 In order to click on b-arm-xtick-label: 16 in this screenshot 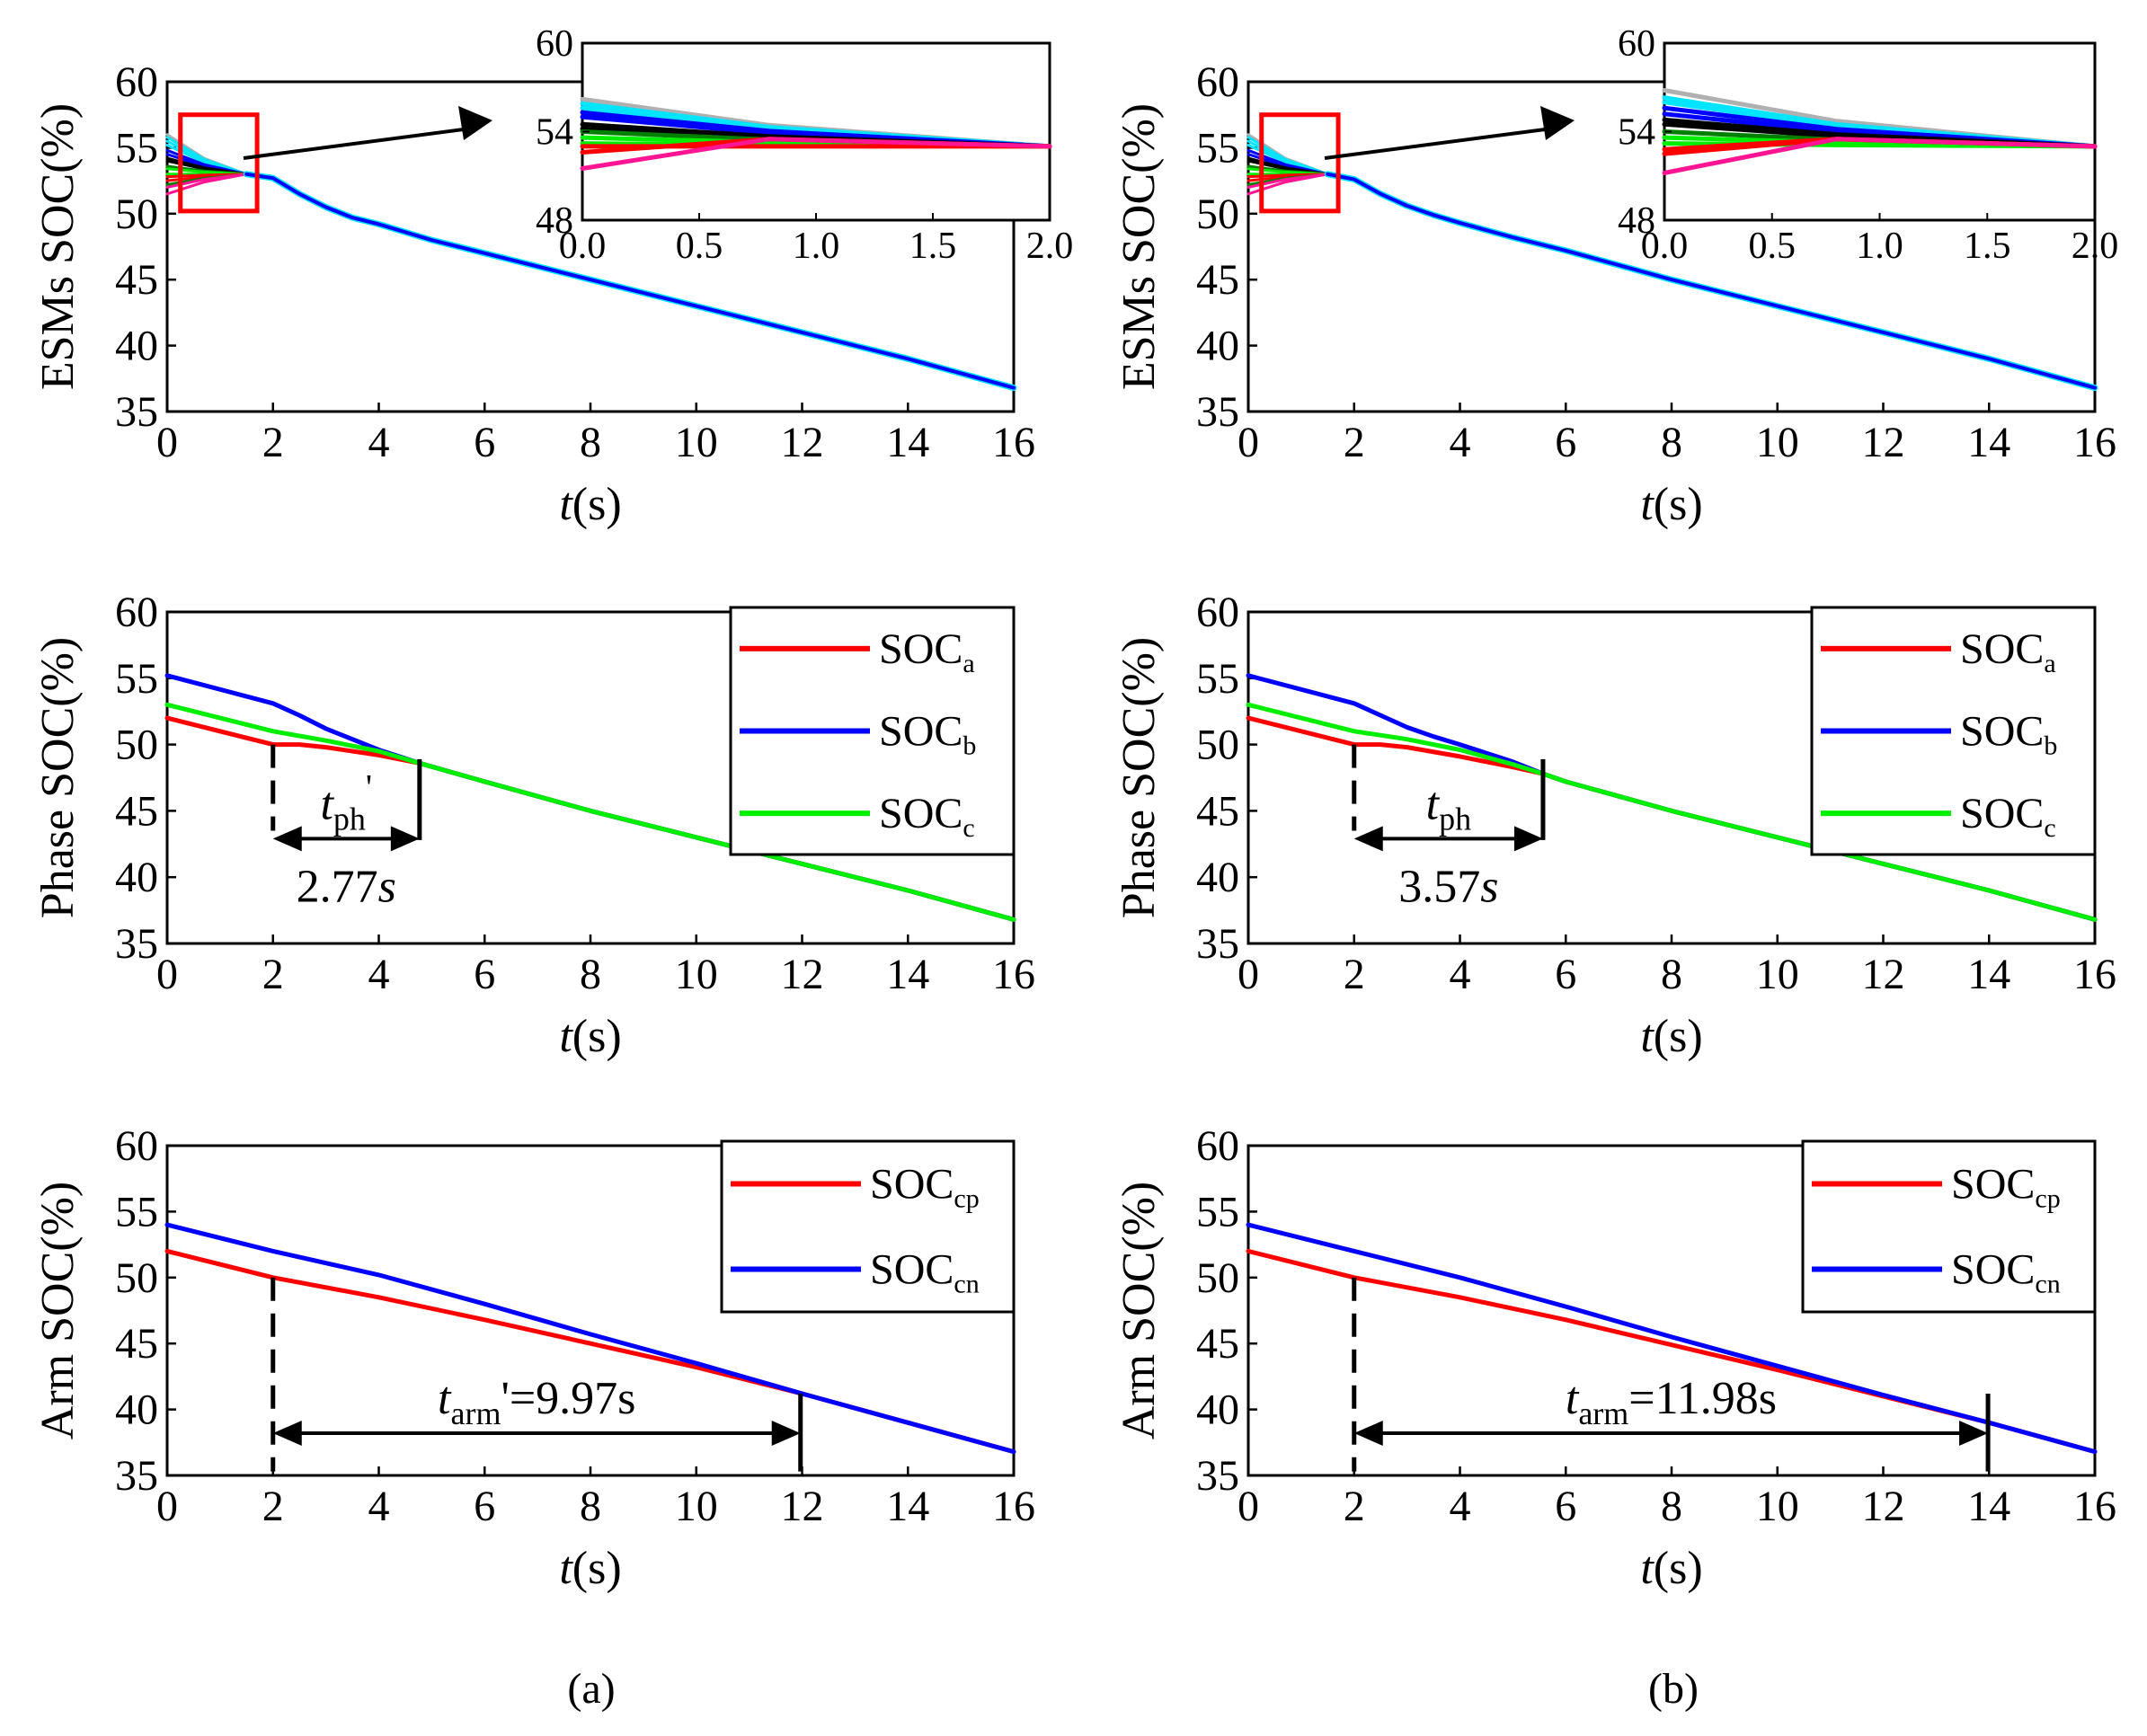, I will do `click(2094, 1506)`.